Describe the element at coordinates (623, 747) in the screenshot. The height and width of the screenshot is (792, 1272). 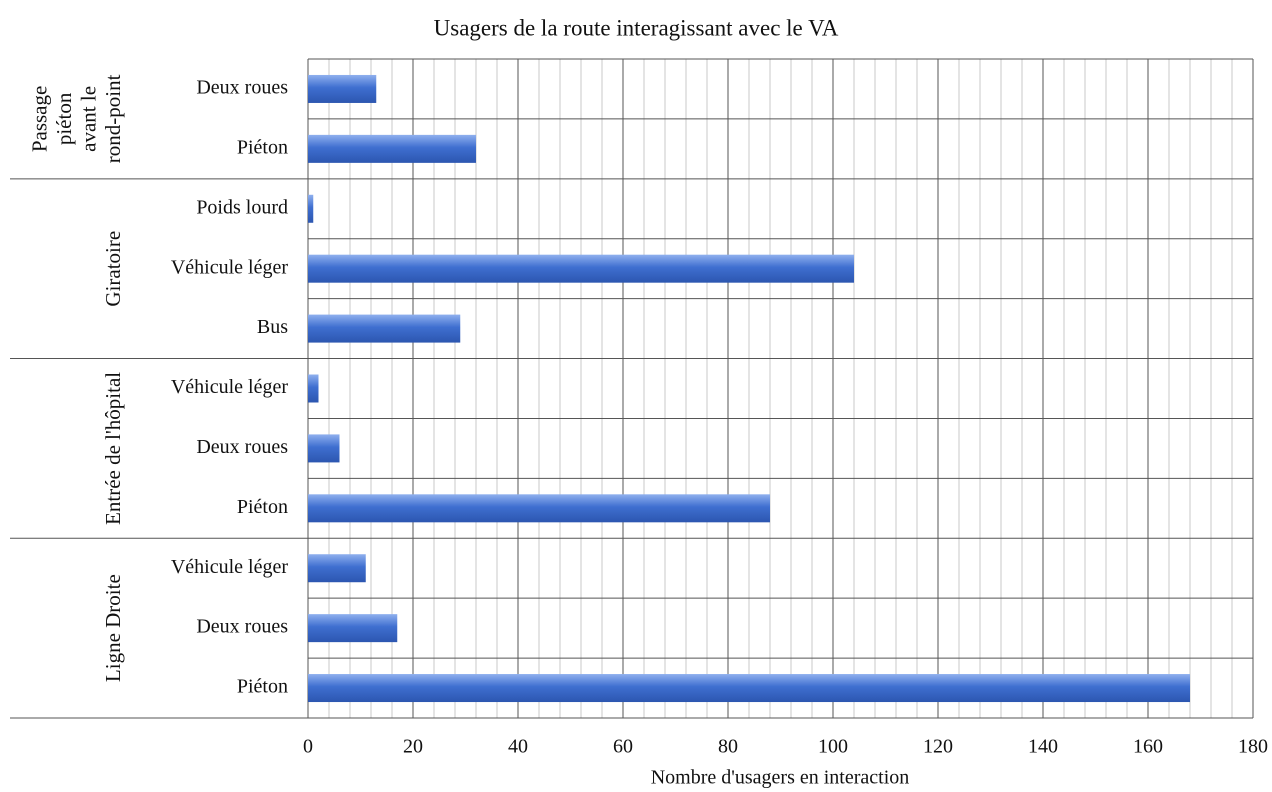
I see `x-tick-label: 60` at that location.